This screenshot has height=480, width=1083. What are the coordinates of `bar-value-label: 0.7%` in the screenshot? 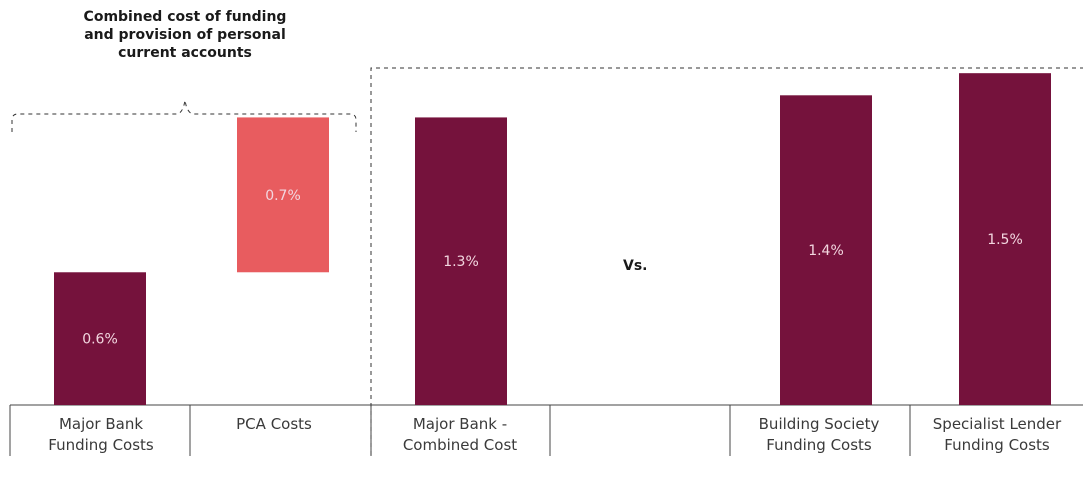 It's located at (283, 196).